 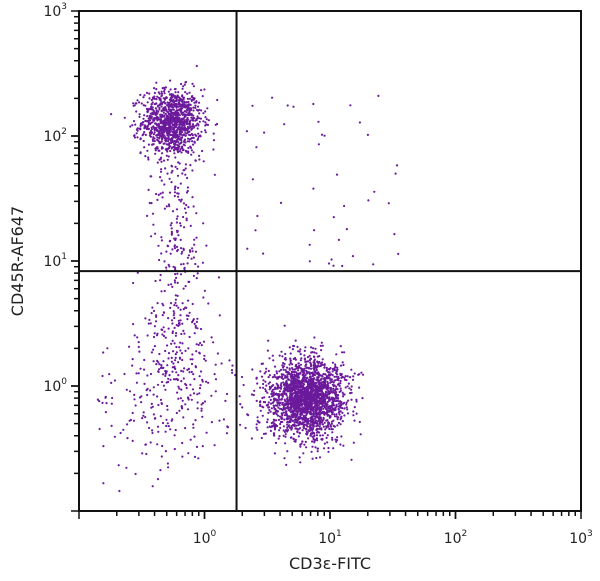 I want to click on x-axis-title: CD3ε-FITC, so click(x=330, y=563).